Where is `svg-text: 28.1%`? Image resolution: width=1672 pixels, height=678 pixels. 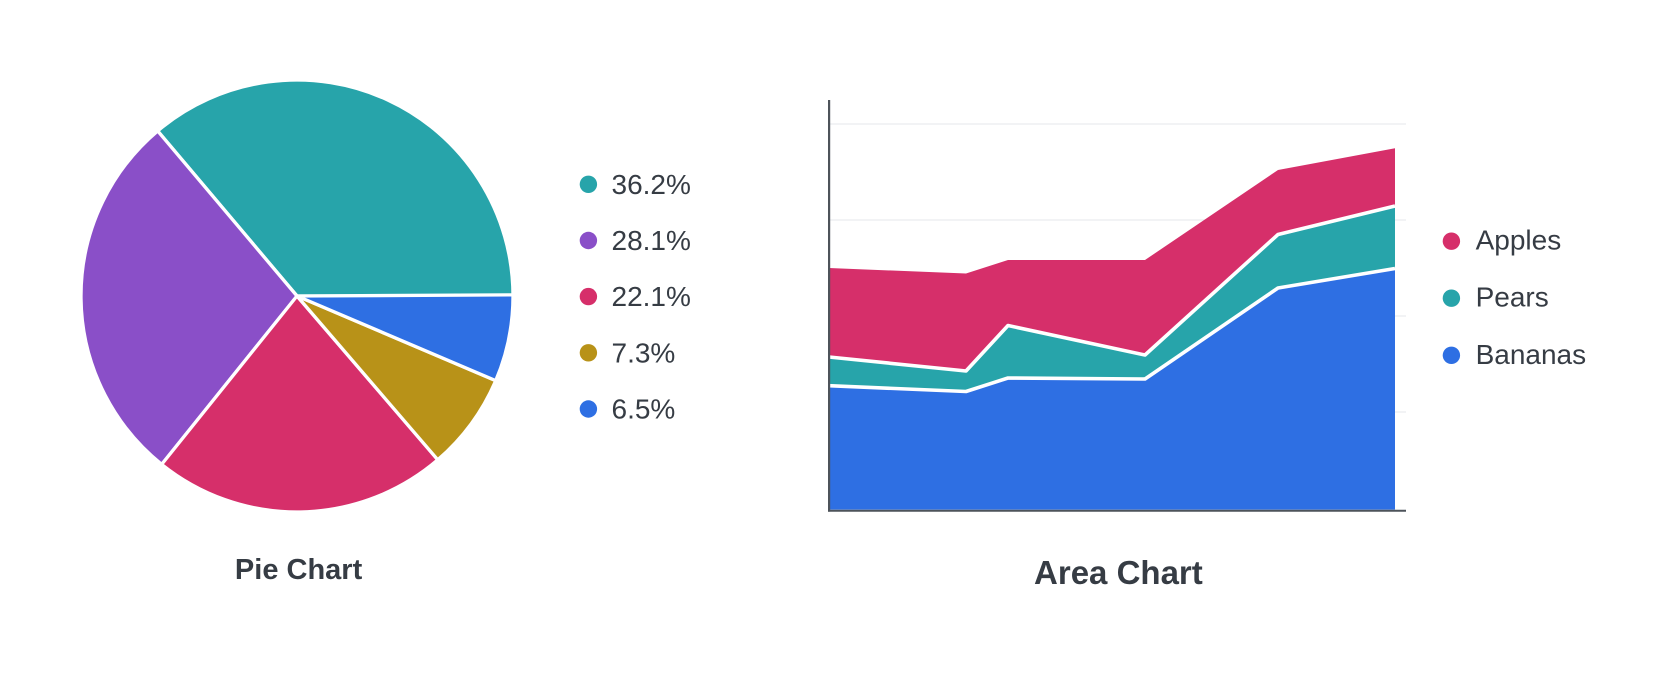
svg-text: 28.1% is located at coordinates (651, 240).